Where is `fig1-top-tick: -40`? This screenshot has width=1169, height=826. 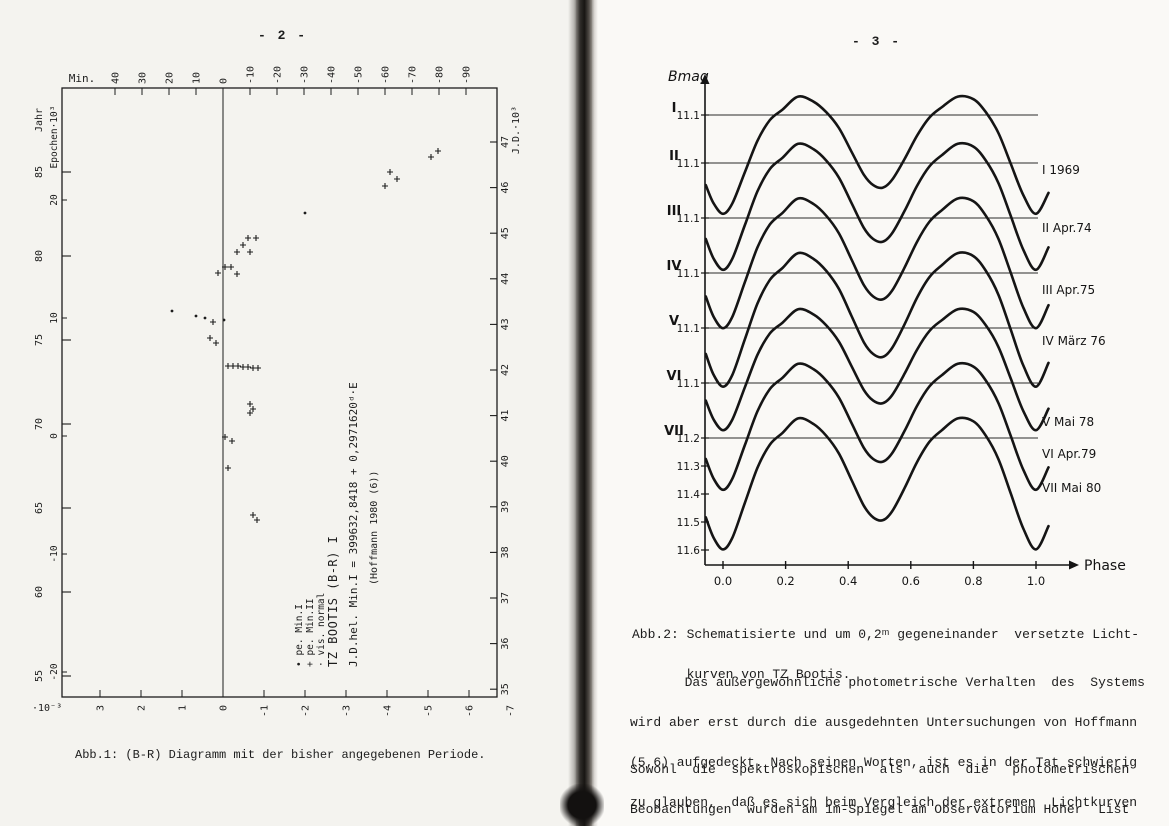
fig1-top-tick: -40 is located at coordinates (332, 75).